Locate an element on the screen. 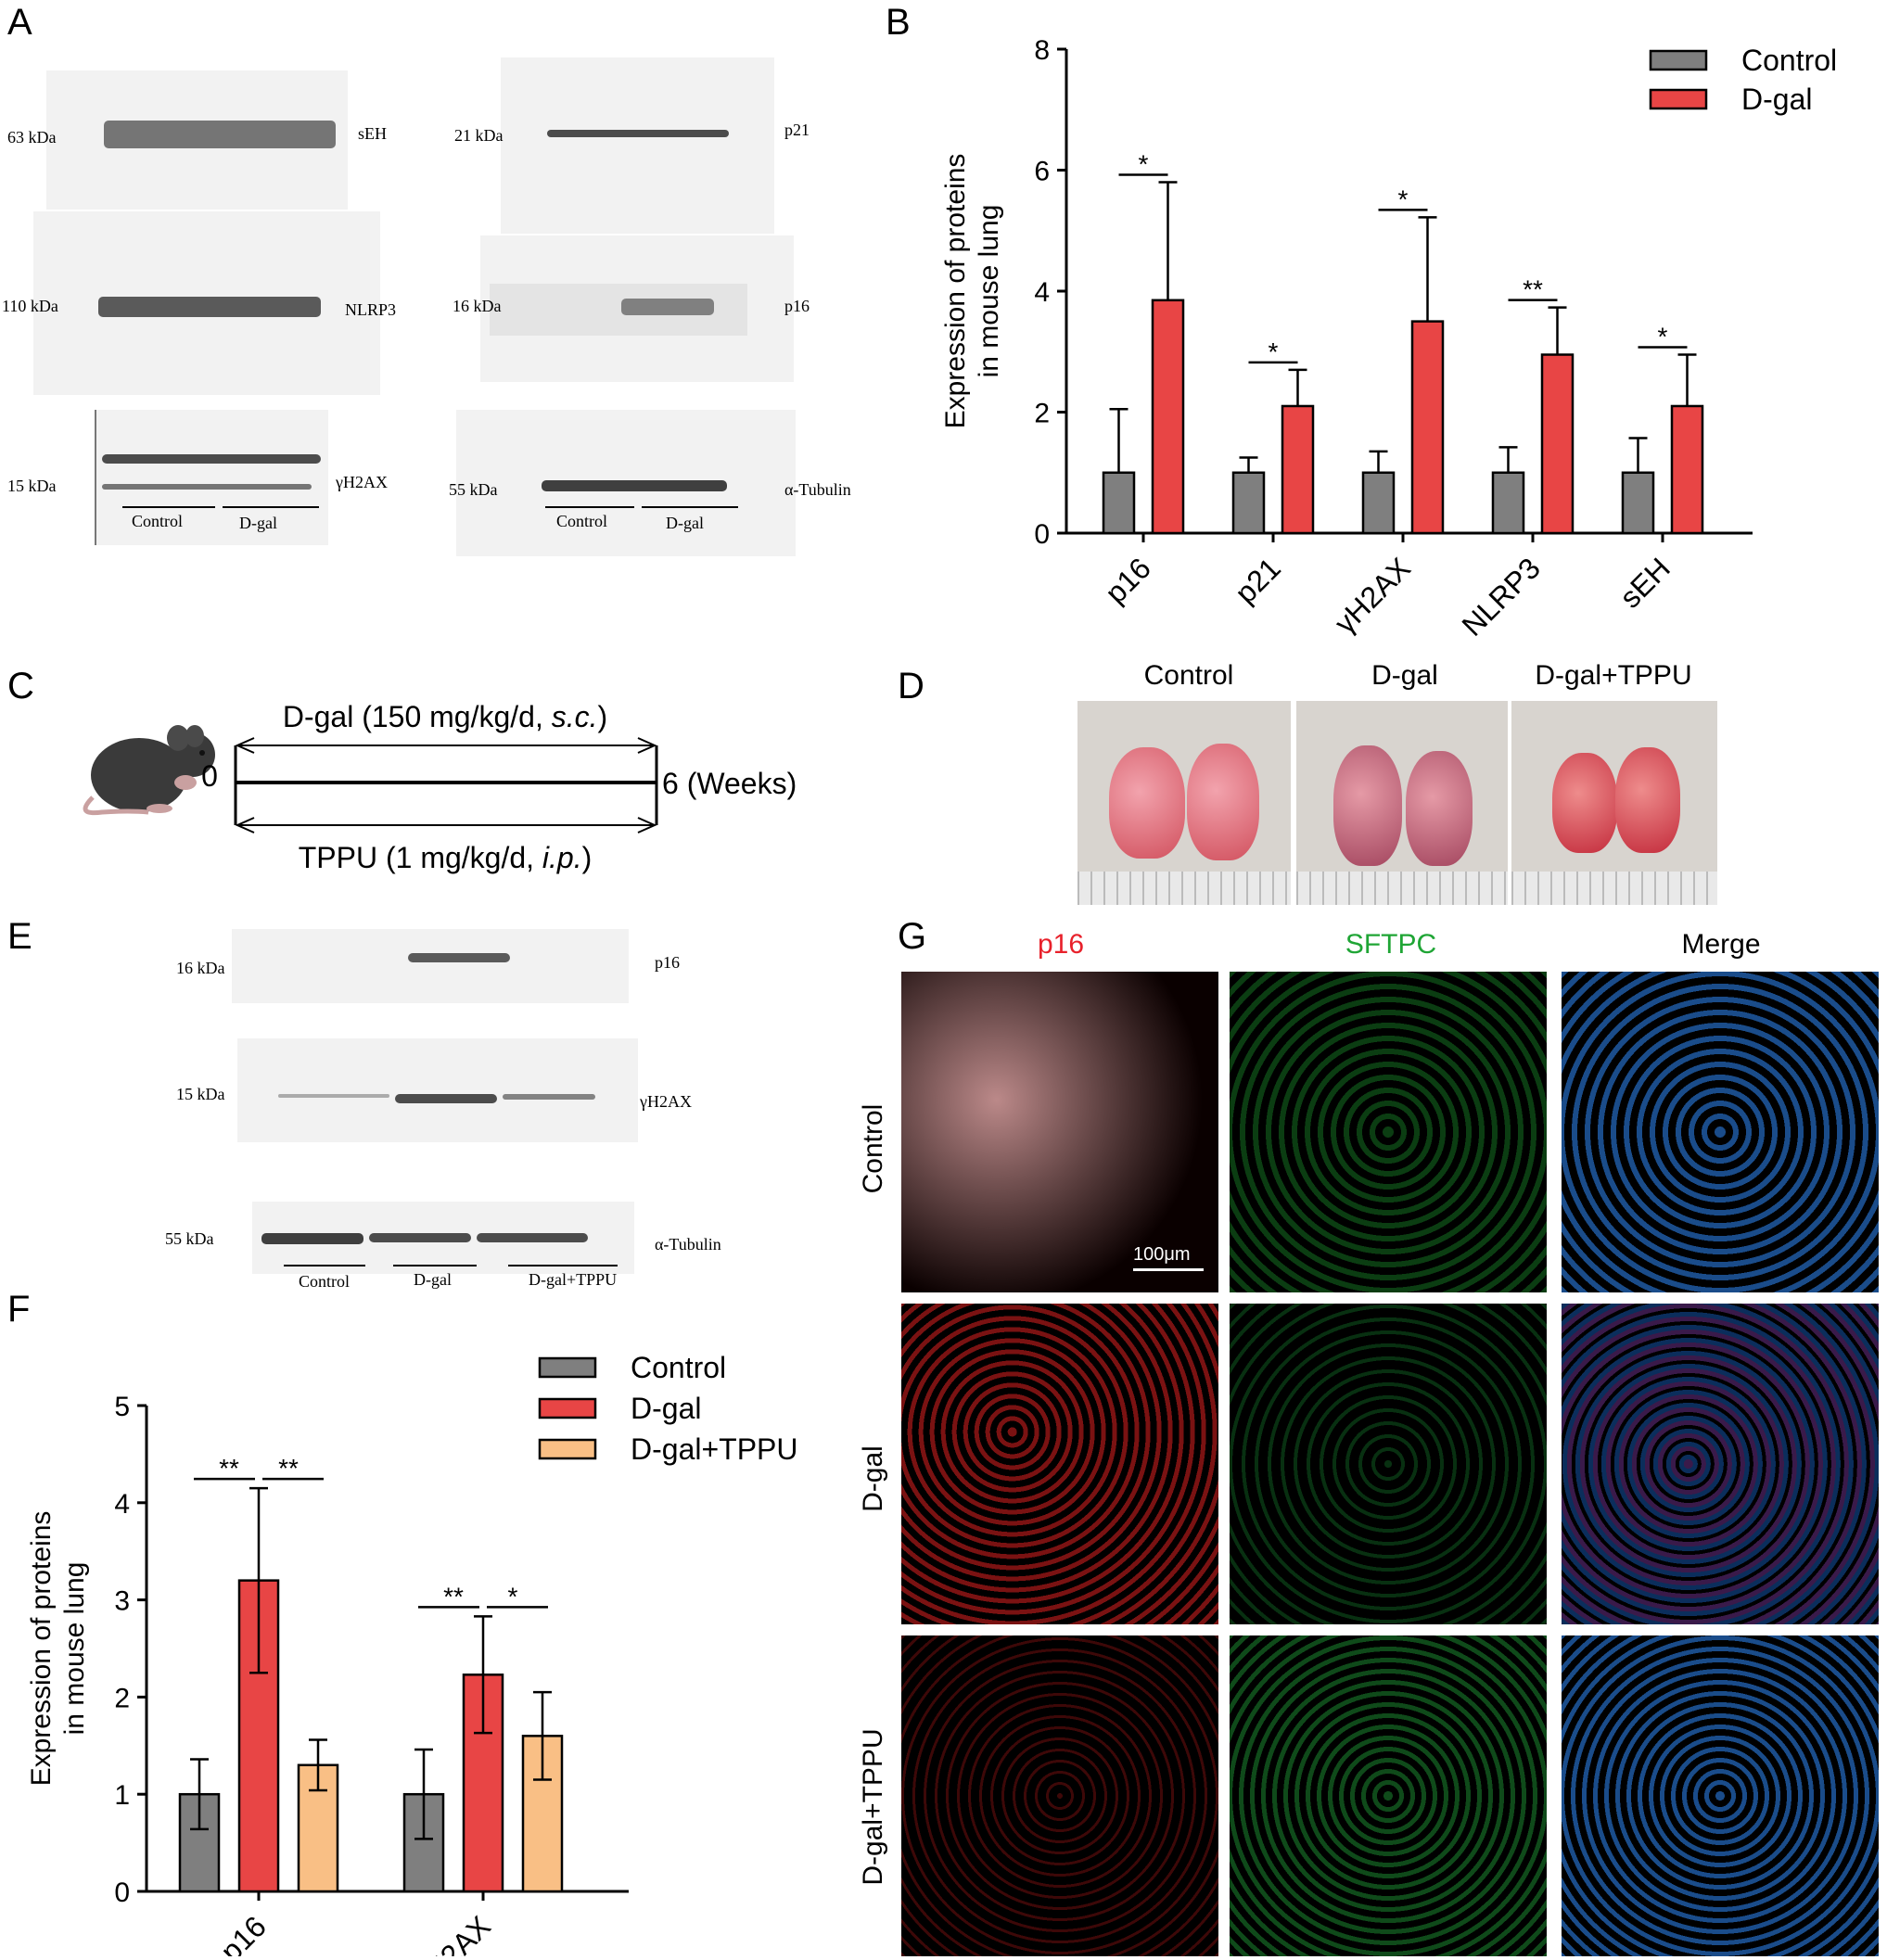  if-tppu-p16 is located at coordinates (1059, 1795).